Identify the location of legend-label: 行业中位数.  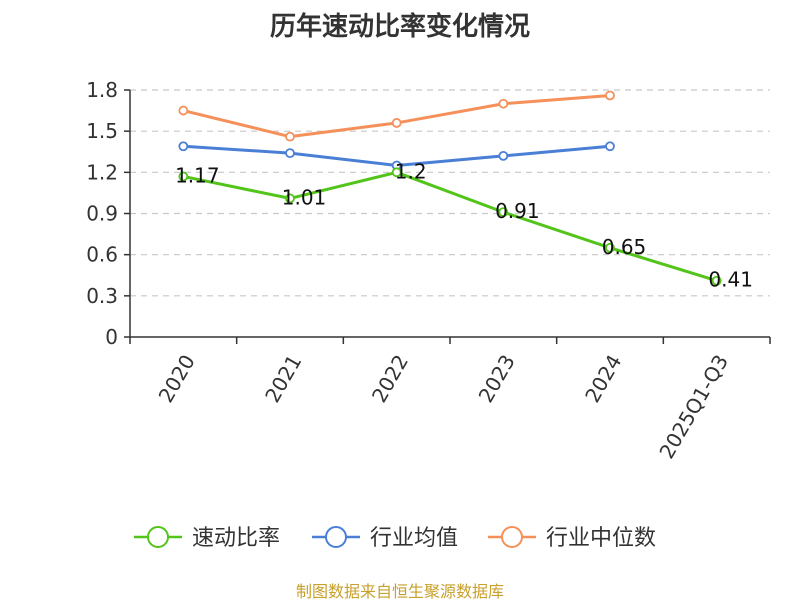
(601, 538).